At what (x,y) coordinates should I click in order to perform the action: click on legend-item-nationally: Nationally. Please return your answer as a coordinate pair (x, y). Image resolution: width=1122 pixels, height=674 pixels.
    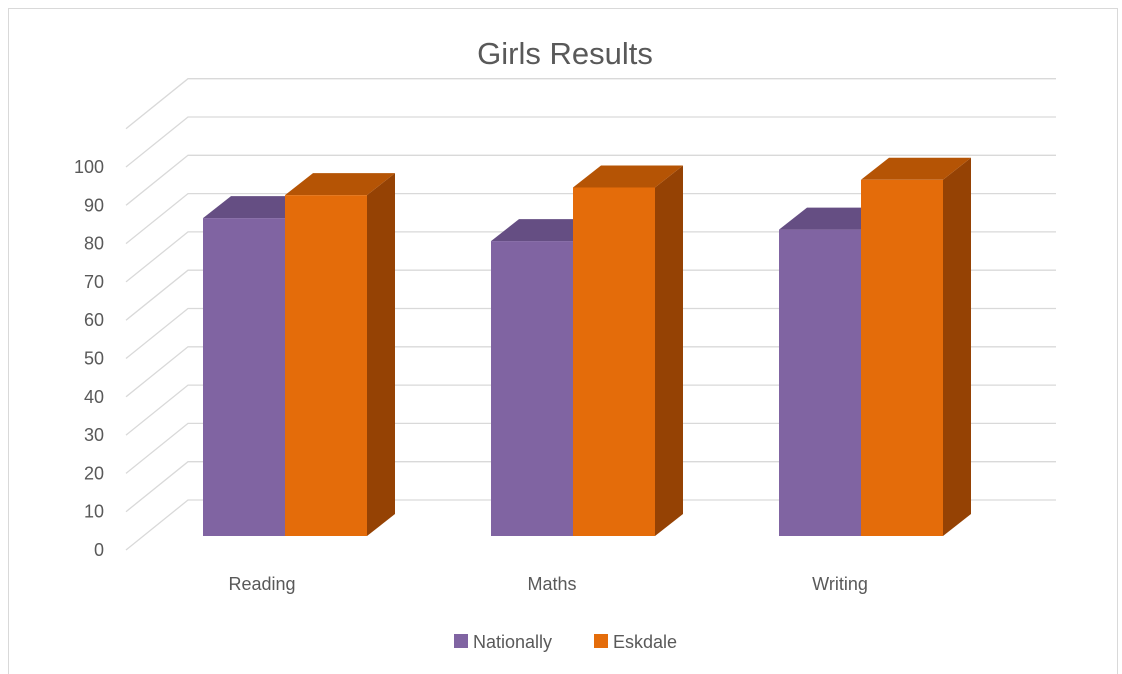
    Looking at the image, I should click on (503, 642).